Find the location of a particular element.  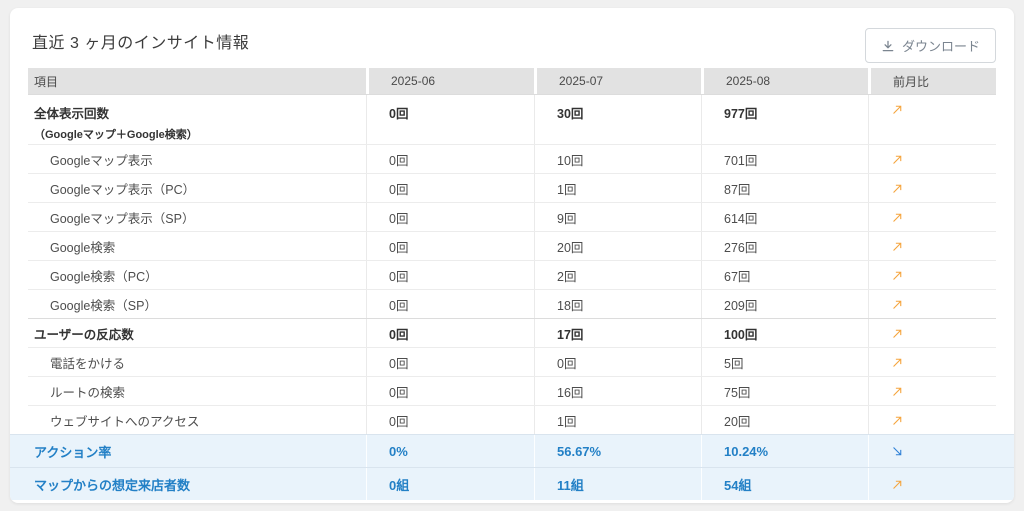

row-label: アクション率 is located at coordinates (73, 452).